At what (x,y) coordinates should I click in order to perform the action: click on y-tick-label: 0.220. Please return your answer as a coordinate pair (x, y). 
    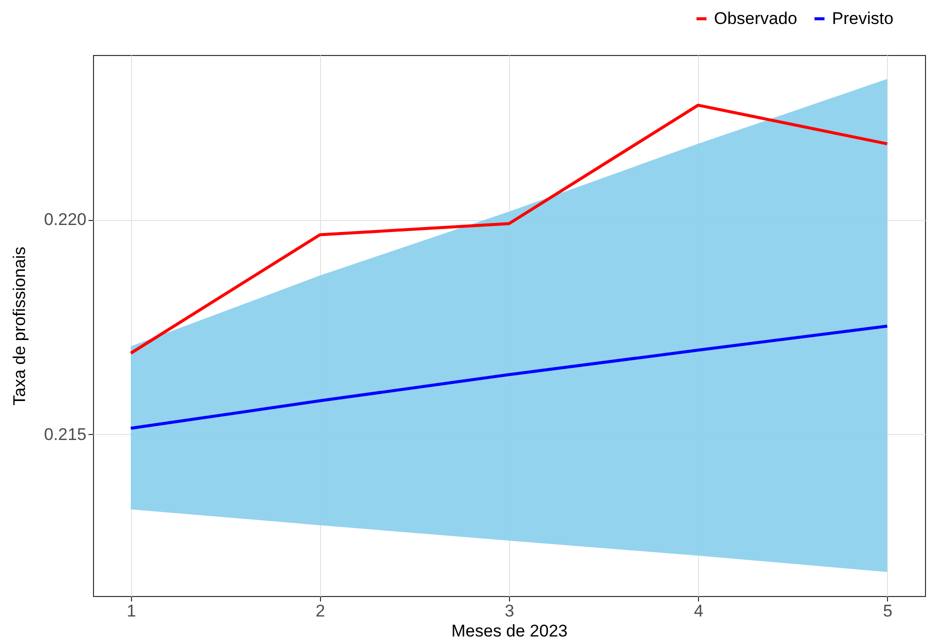
    Looking at the image, I should click on (65, 220).